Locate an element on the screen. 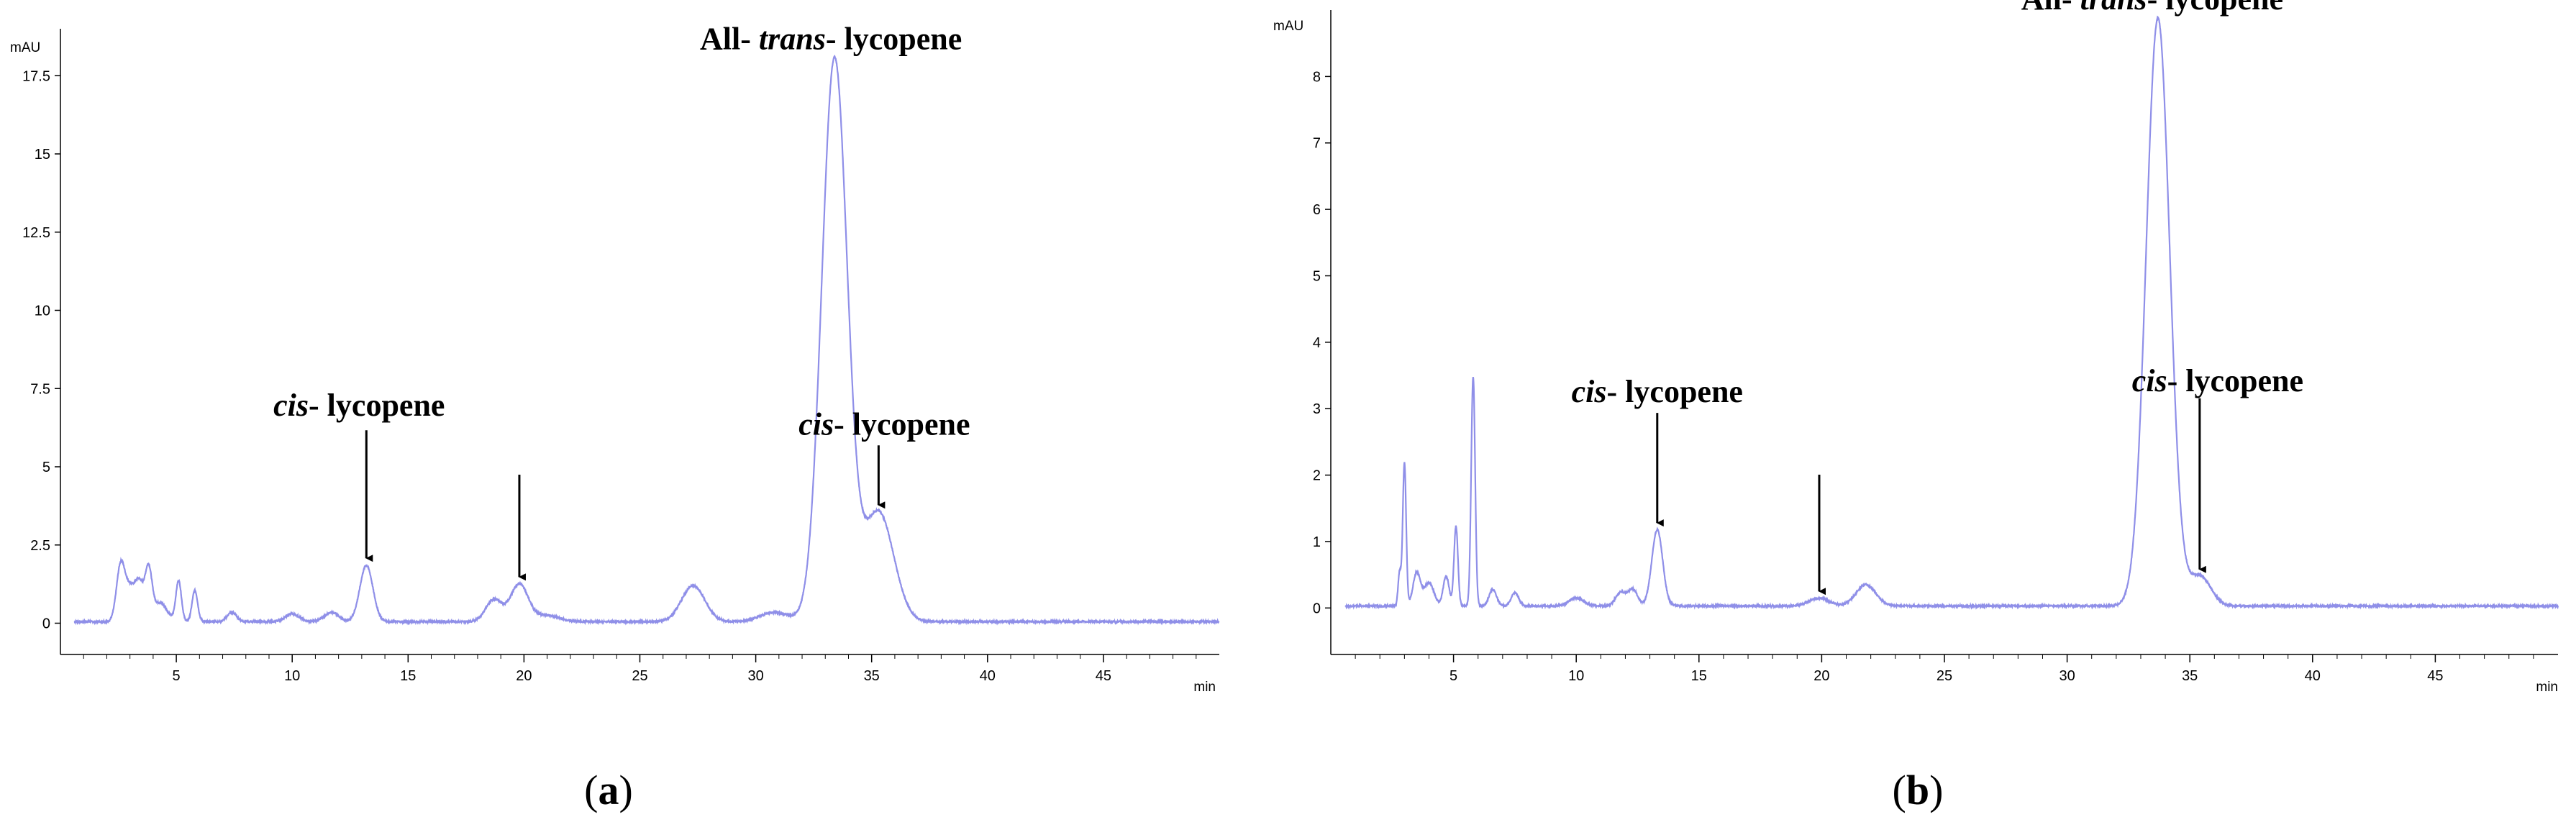  panel-label-letter: a is located at coordinates (609, 790).